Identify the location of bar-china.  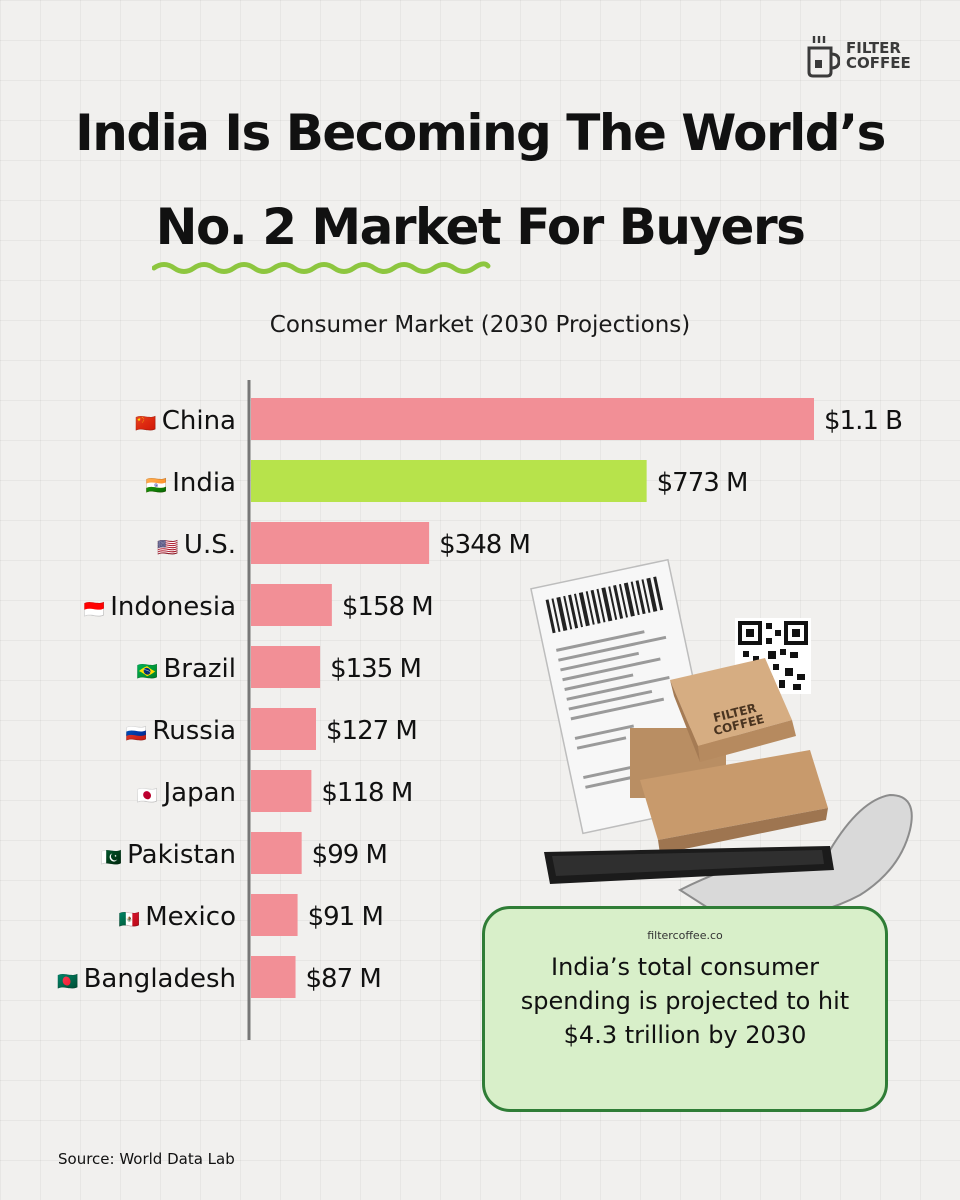
(532, 419).